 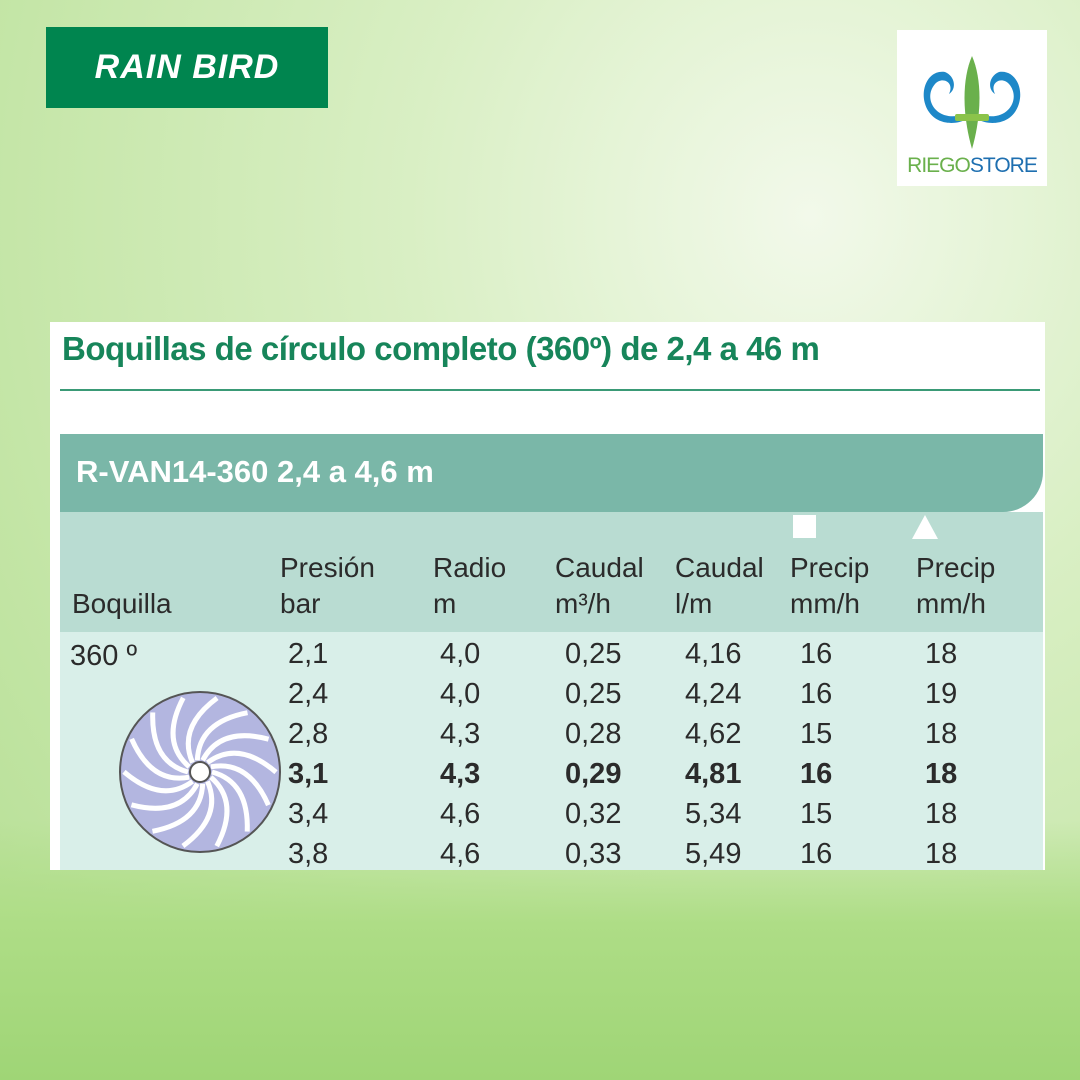 What do you see at coordinates (551, 473) in the screenshot?
I see `model-band: R-VAN14-360 2,4 a 4,6 m` at bounding box center [551, 473].